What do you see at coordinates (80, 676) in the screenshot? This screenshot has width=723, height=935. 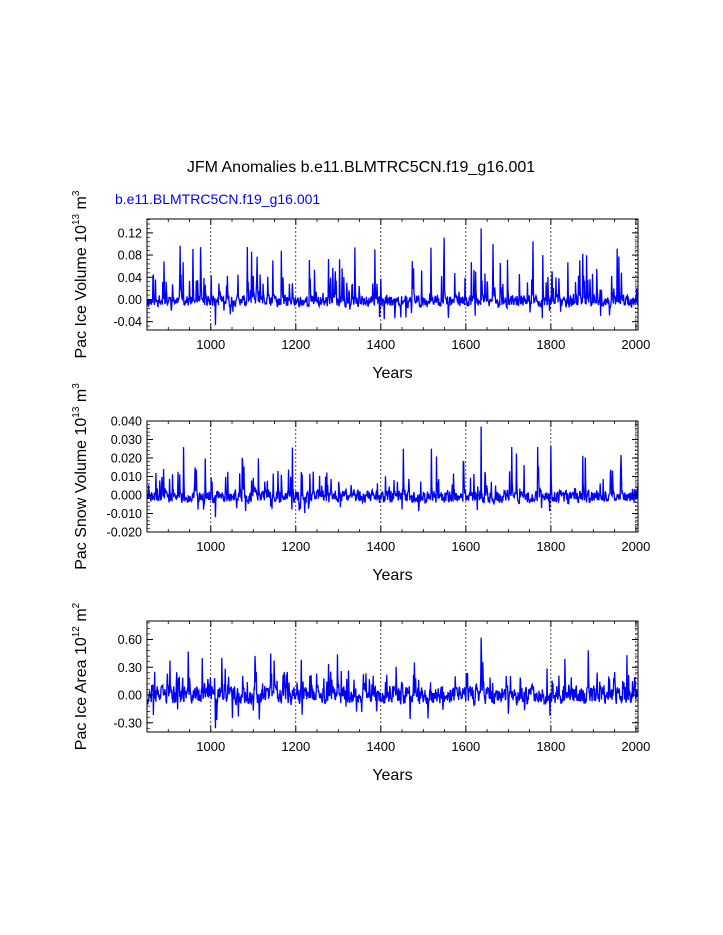 I see `y-axis-label: Pac Ice Area 1012 m2` at bounding box center [80, 676].